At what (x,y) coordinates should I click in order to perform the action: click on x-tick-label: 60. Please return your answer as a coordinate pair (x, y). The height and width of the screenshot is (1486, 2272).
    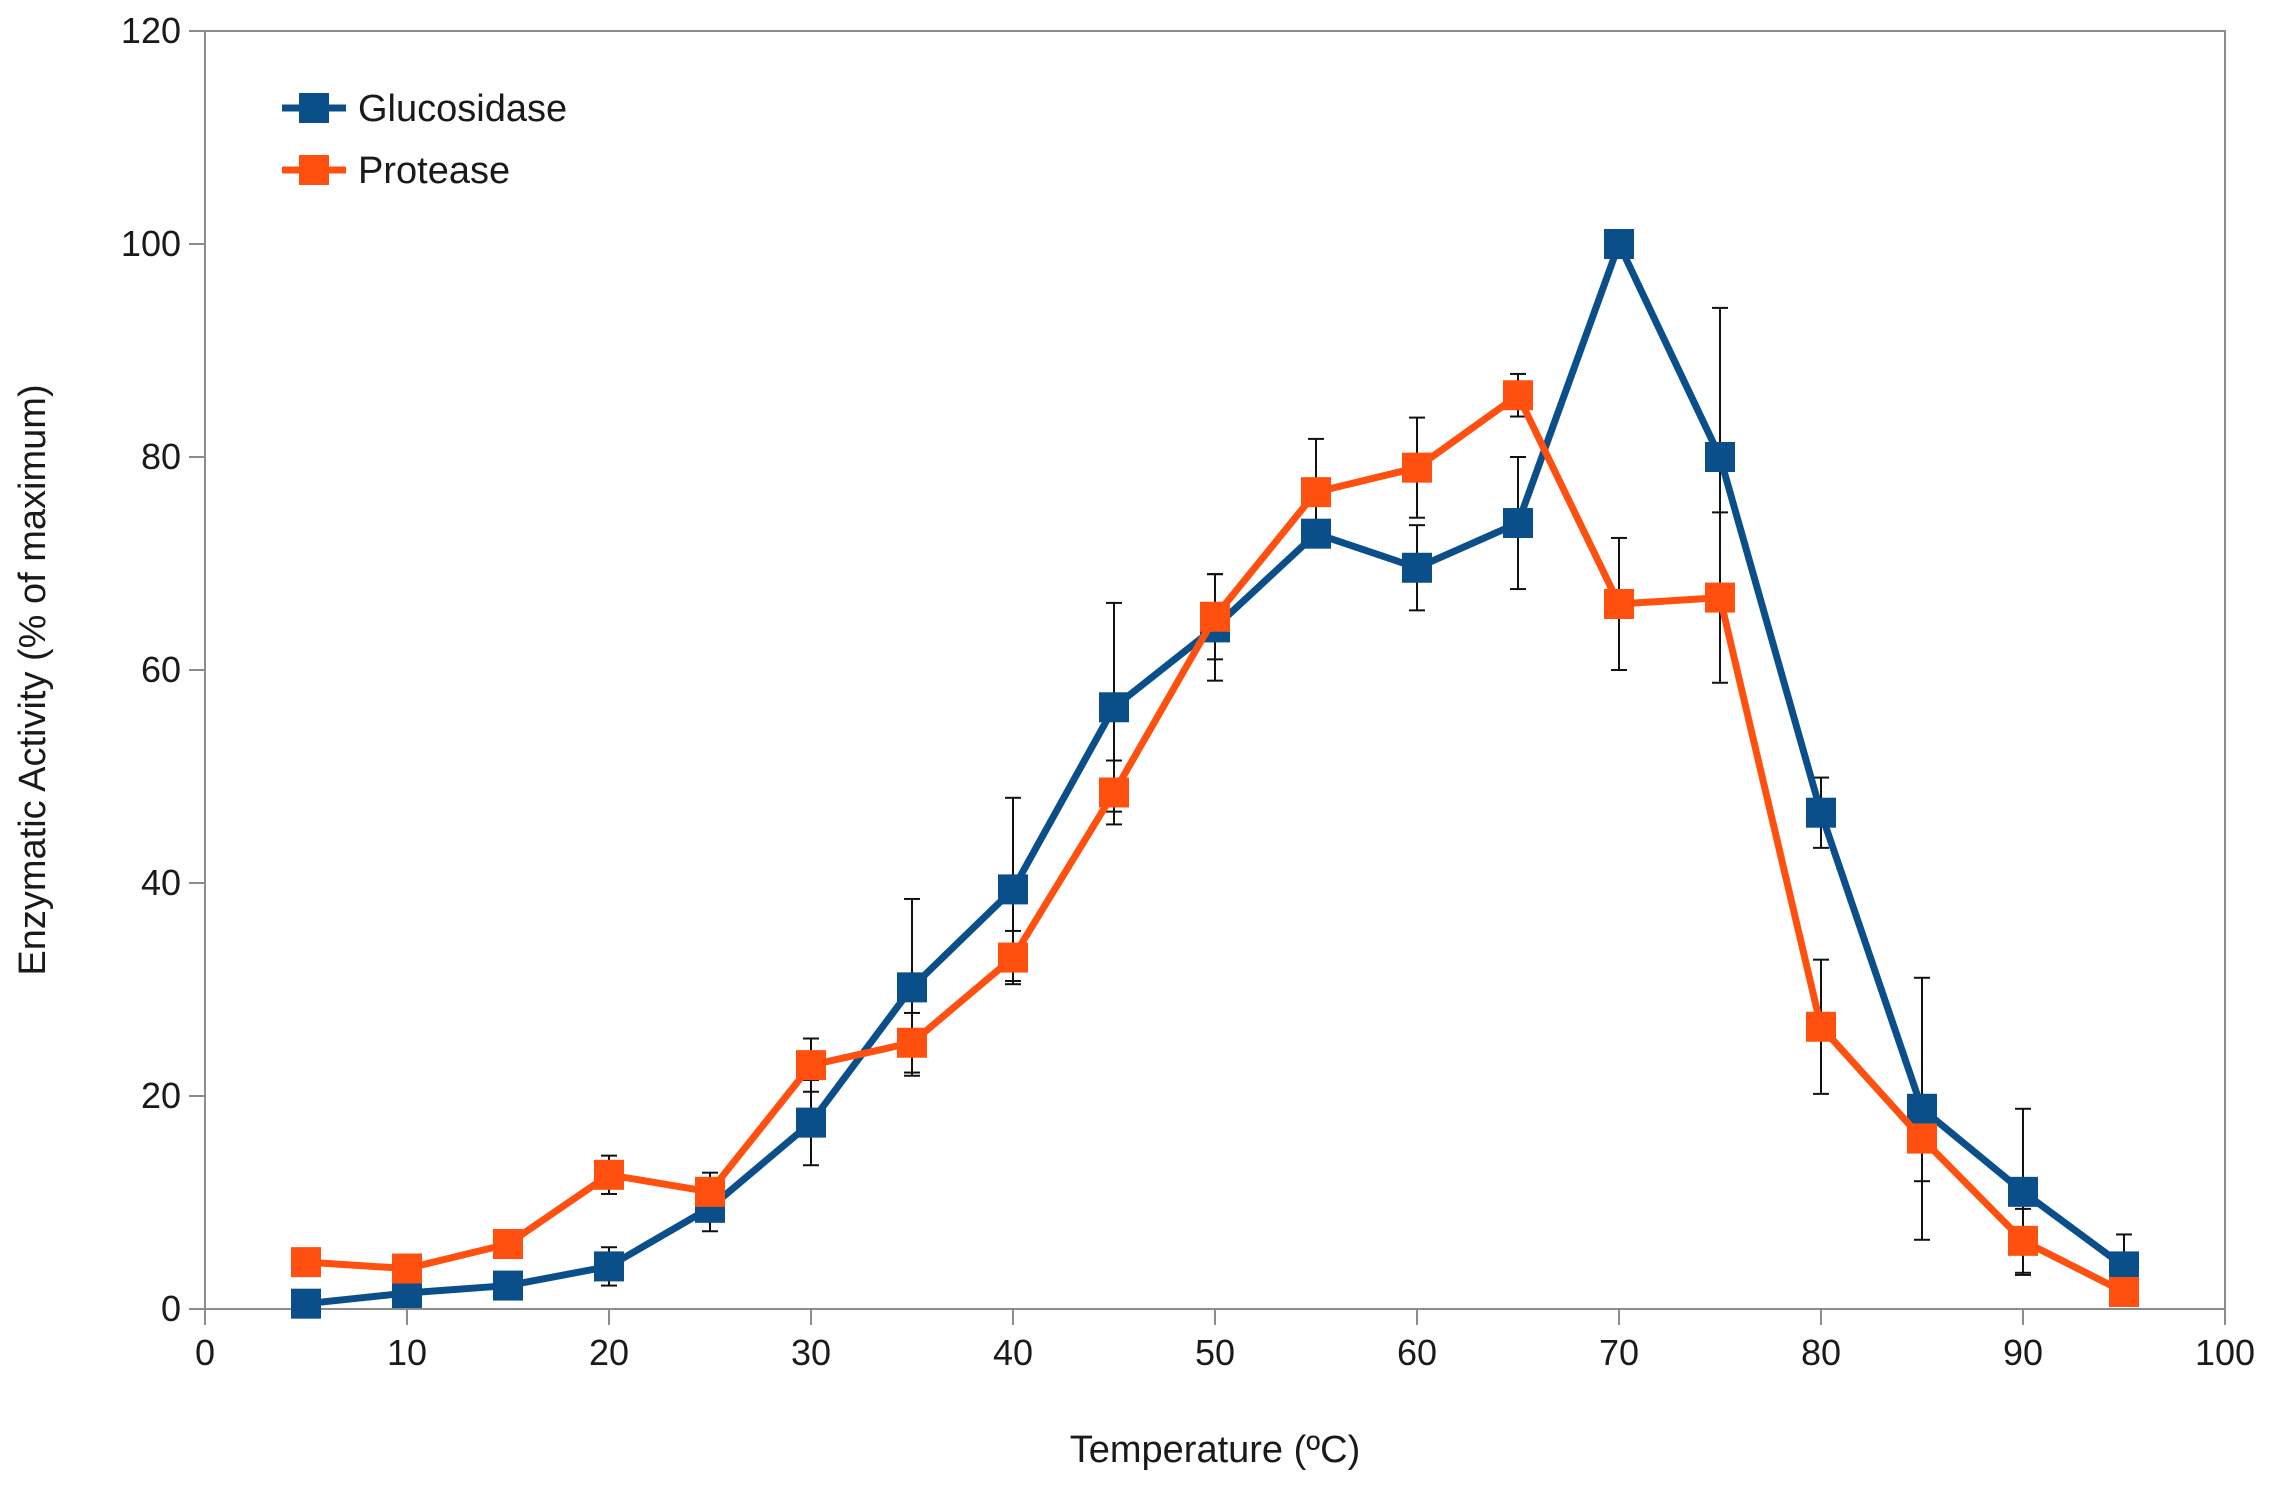
    Looking at the image, I should click on (1417, 1352).